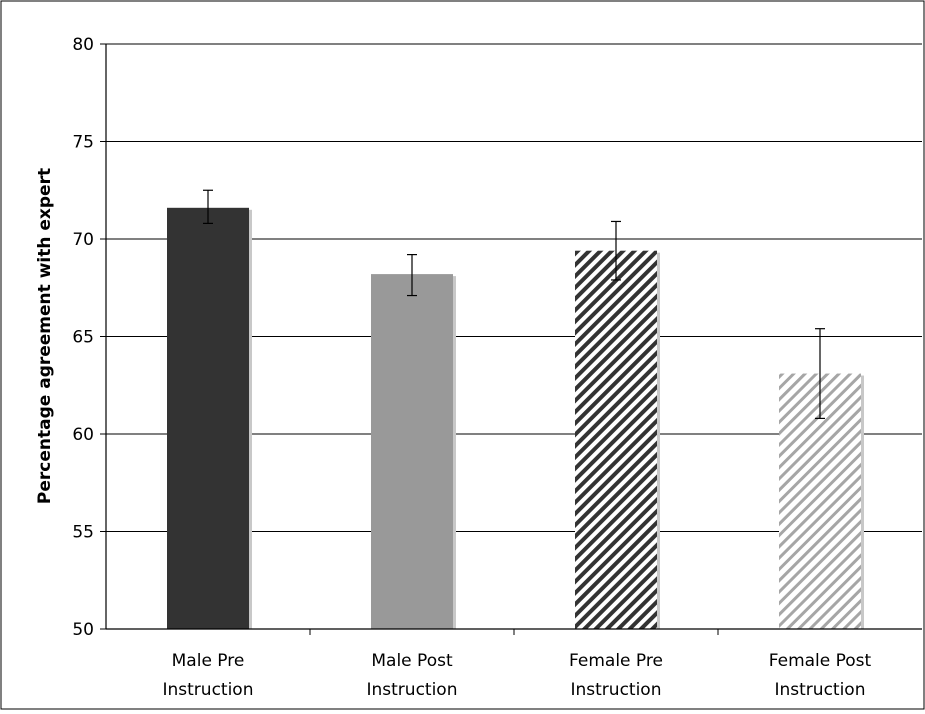 This screenshot has height=714, width=925. Describe the element at coordinates (83, 435) in the screenshot. I see `y-tick-label: 60` at that location.